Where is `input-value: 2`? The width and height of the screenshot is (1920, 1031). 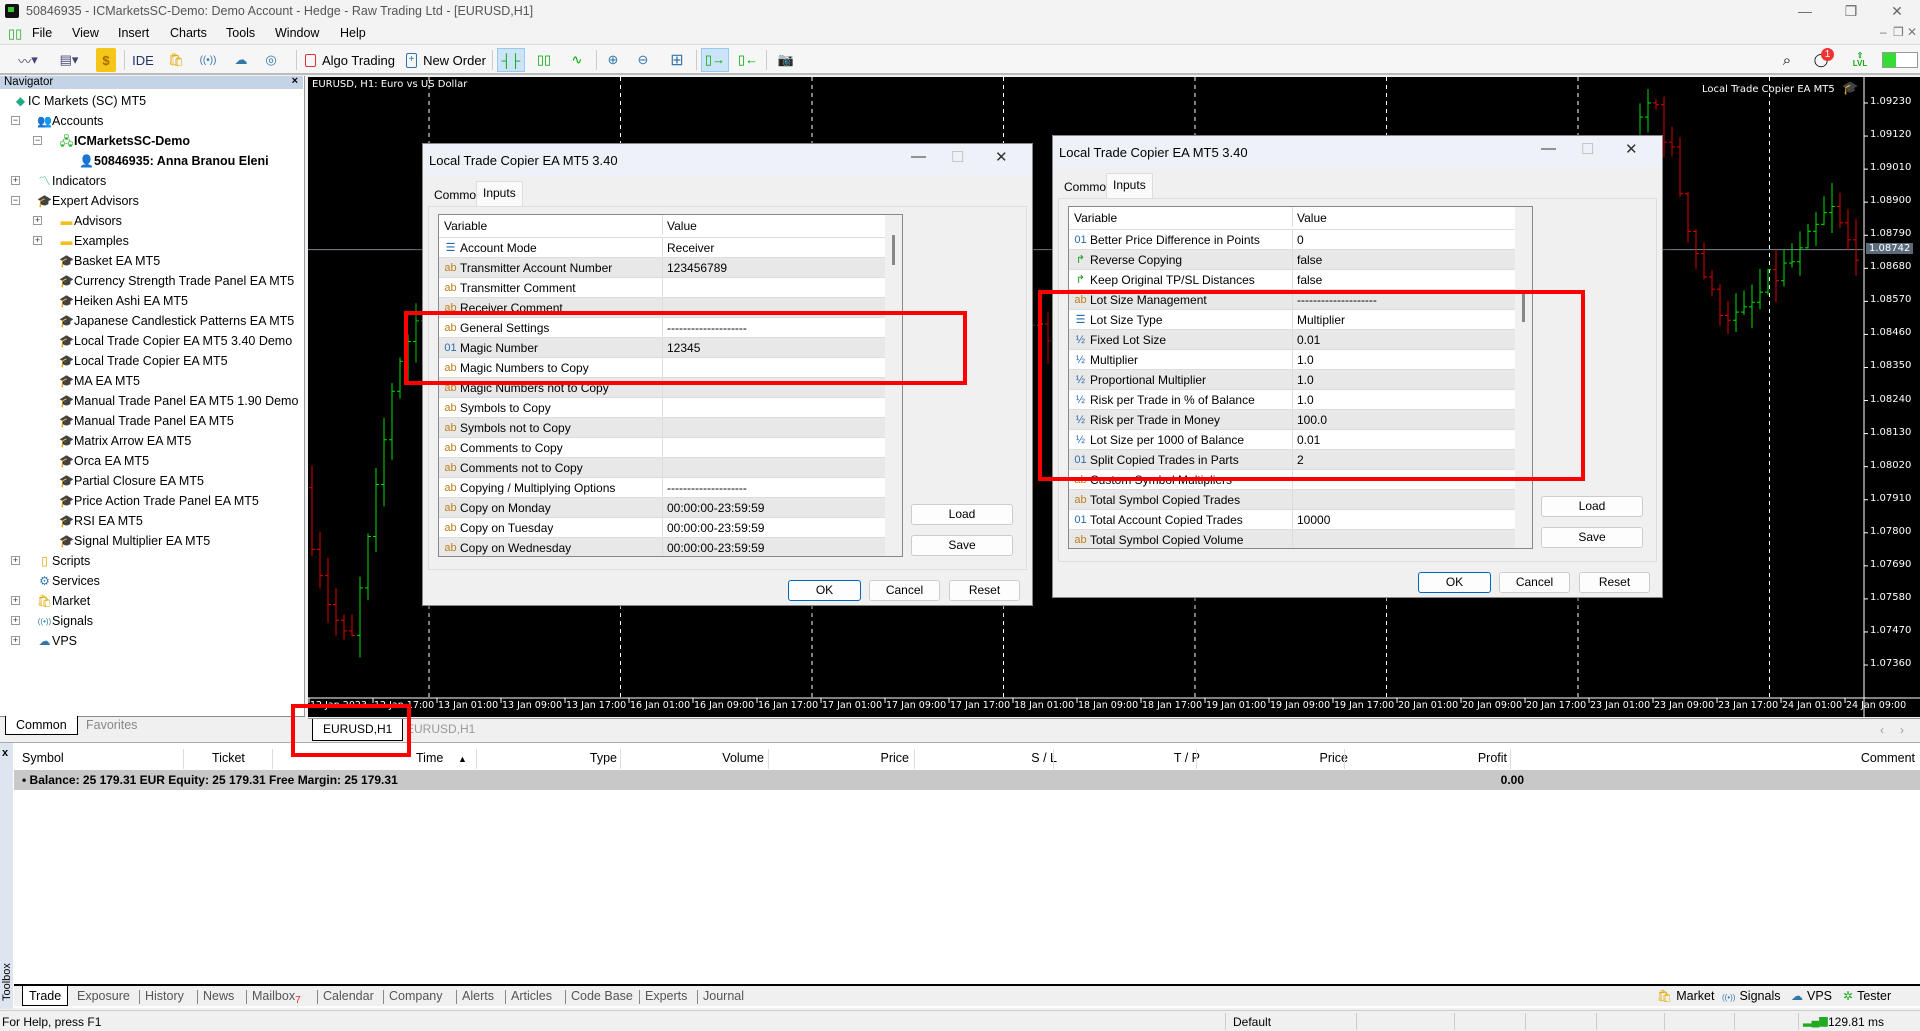 input-value: 2 is located at coordinates (1403, 460).